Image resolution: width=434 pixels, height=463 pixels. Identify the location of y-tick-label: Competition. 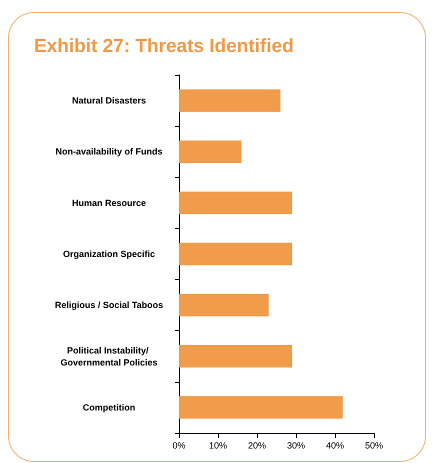
(109, 407).